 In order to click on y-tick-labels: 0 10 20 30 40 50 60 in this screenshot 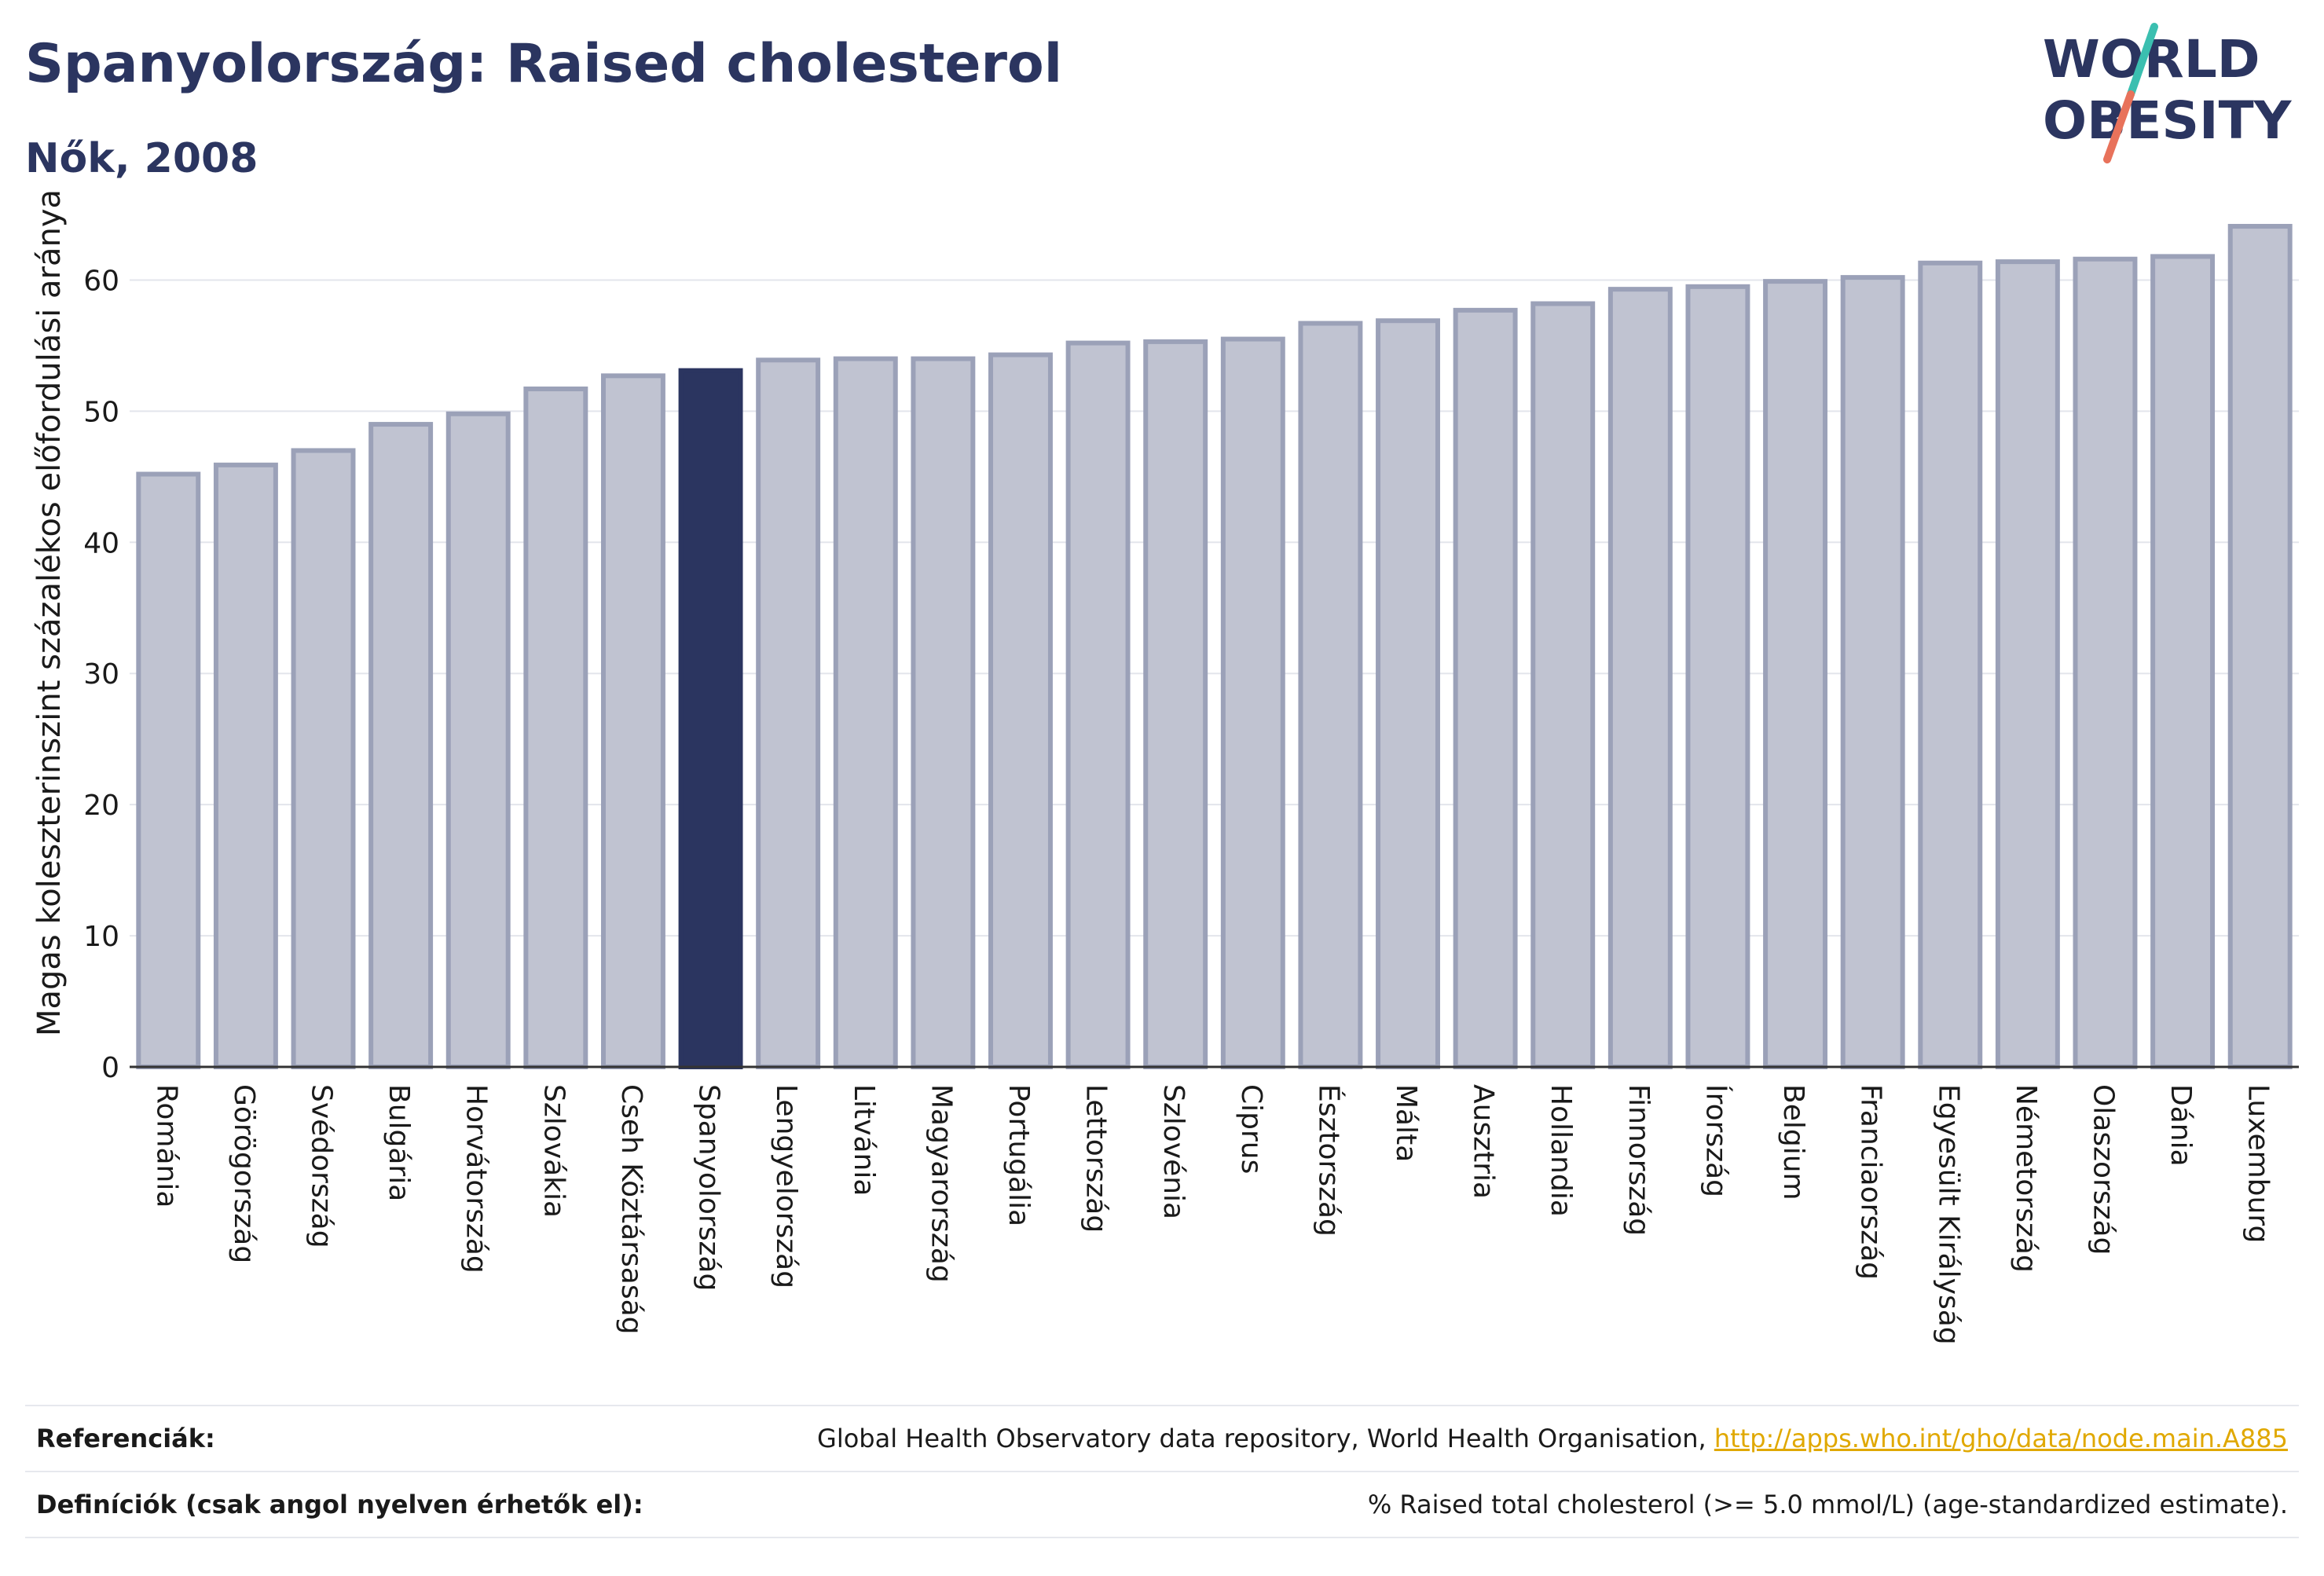, I will do `click(101, 674)`.